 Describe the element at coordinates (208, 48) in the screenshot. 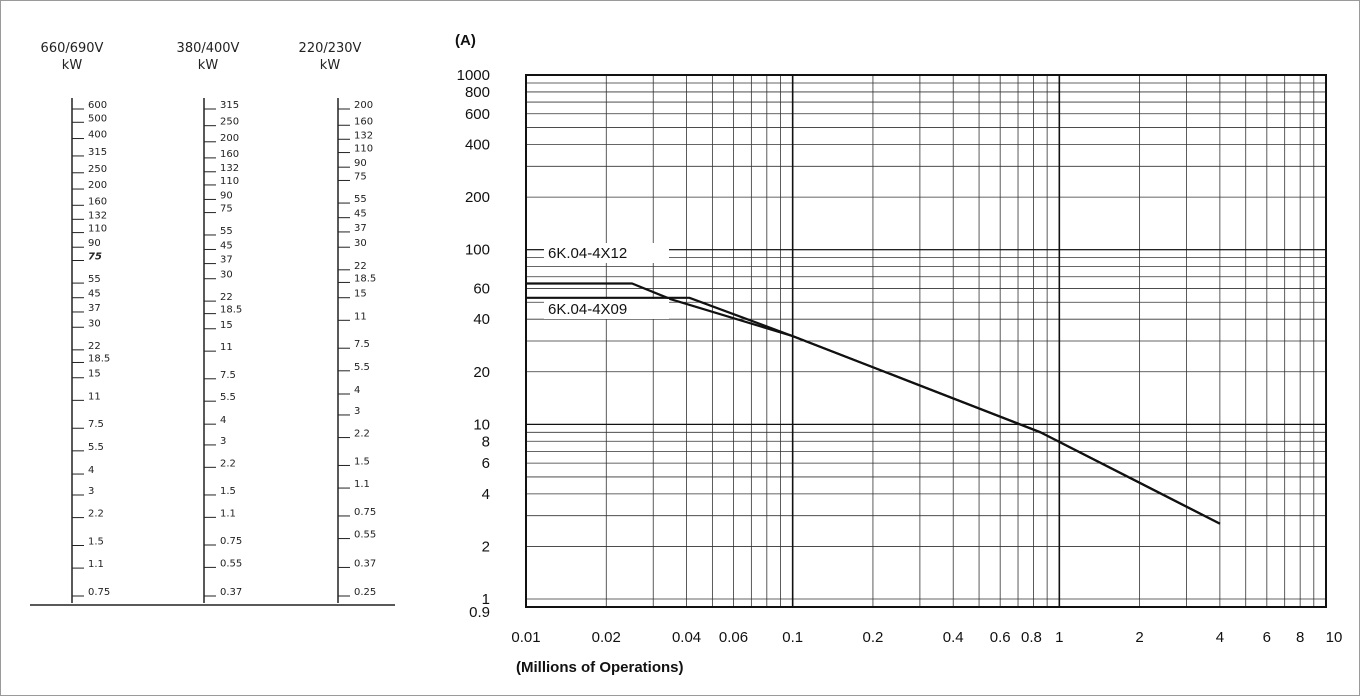

I see `scale-voltage-header: 380/400V` at that location.